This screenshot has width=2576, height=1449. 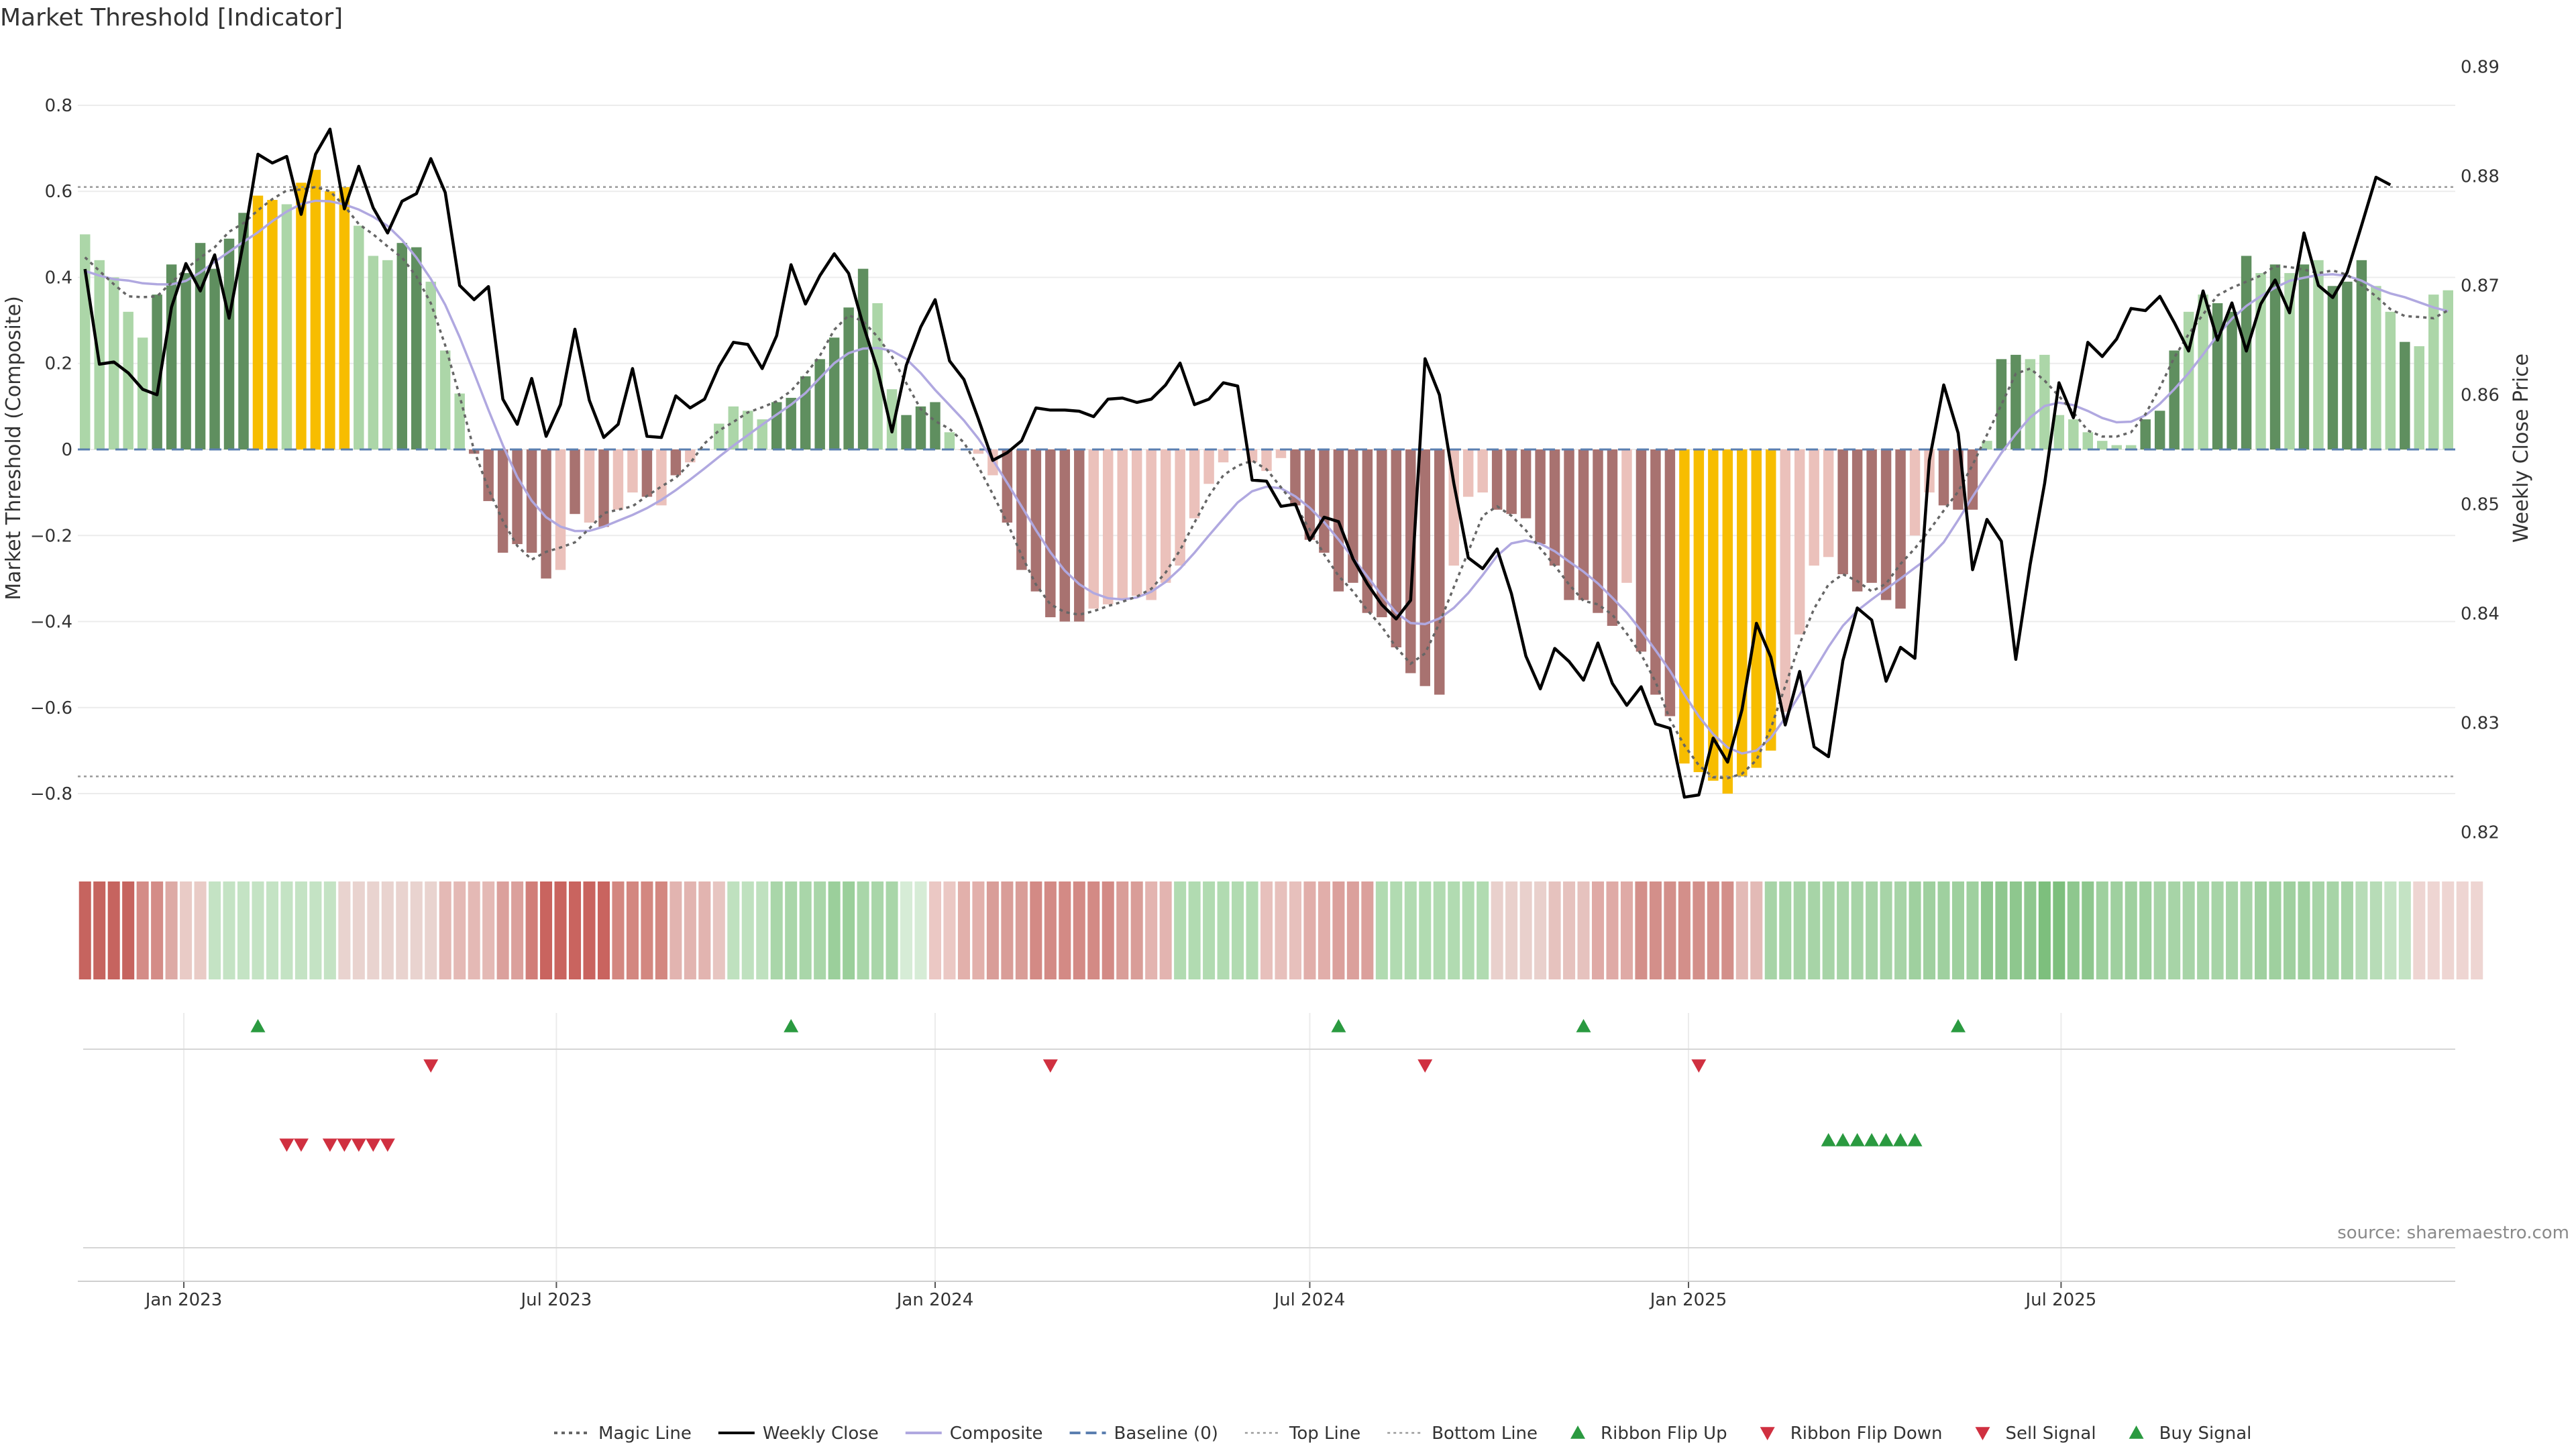 I want to click on ribbon-flip-up-marker, so click(x=1583, y=1025).